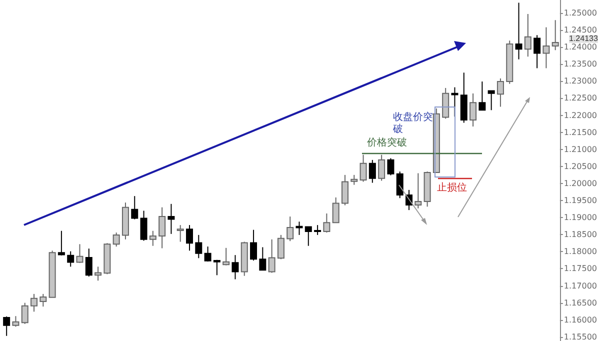 This screenshot has width=600, height=341. Describe the element at coordinates (581, 269) in the screenshot. I see `y-tick-label: 1.17500` at that location.